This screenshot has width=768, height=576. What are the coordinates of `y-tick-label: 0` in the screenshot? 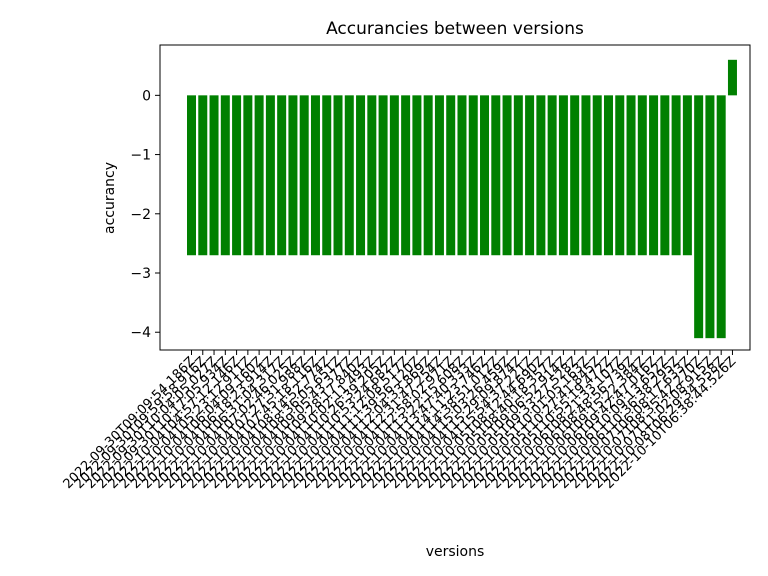 It's located at (146, 96).